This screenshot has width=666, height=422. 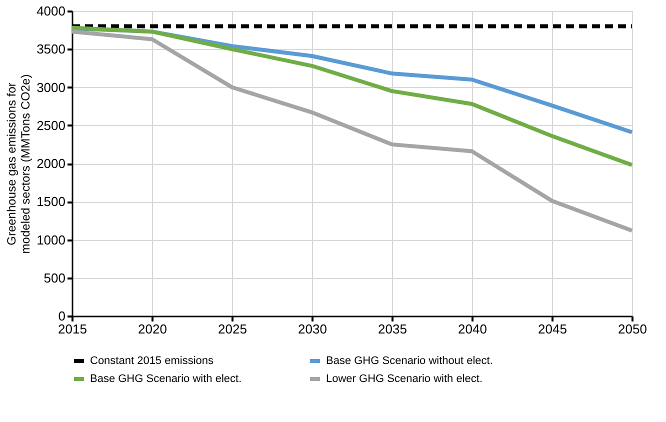 I want to click on x-tick-label: 2030, so click(x=312, y=329).